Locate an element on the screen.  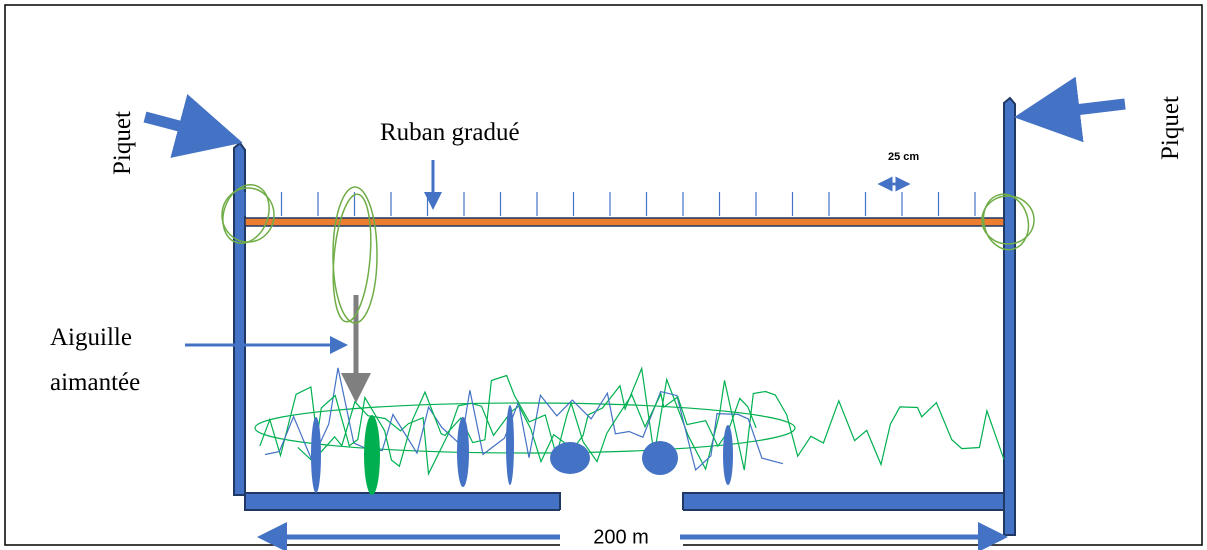
vegetation is located at coordinates (632, 421).